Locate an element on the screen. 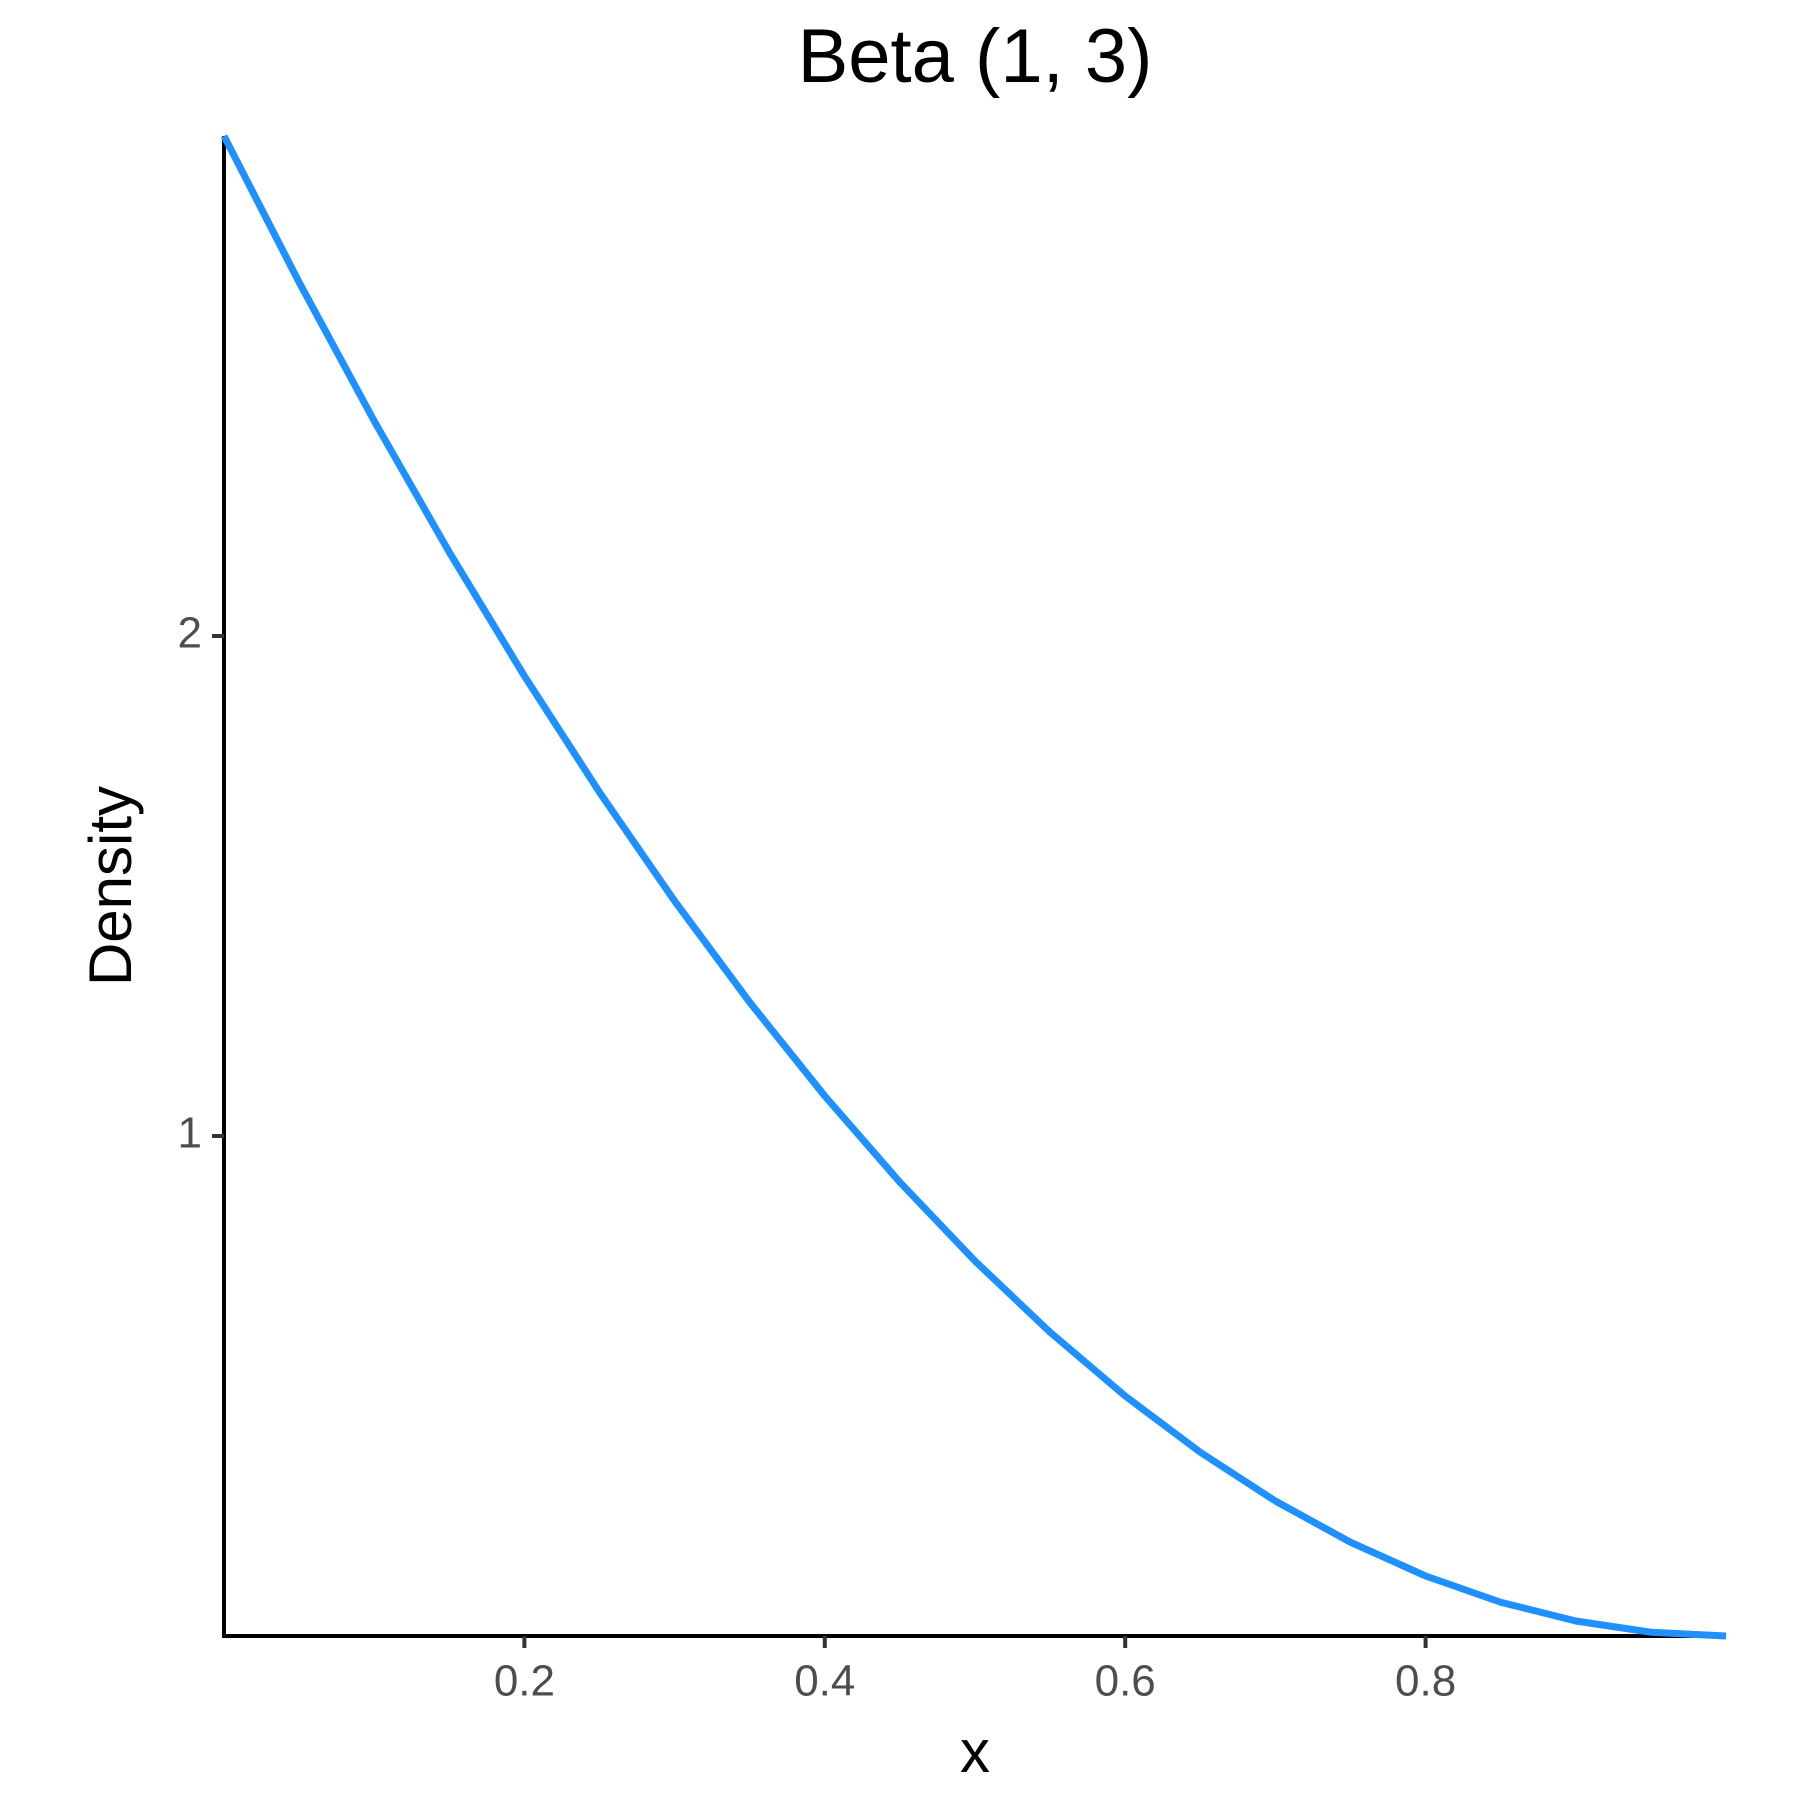  y-tick-label: 2 is located at coordinates (190, 633).